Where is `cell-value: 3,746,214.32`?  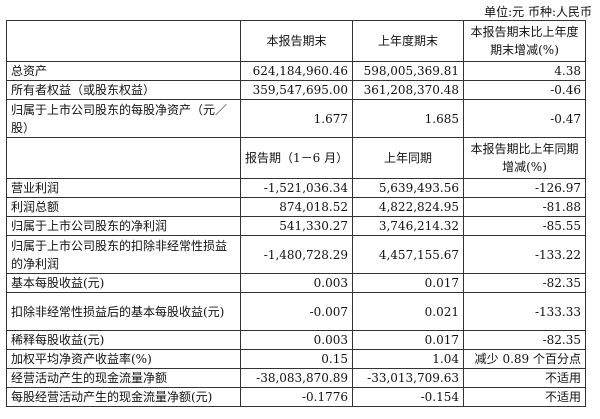
cell-value: 3,746,214.32 is located at coordinates (408, 226).